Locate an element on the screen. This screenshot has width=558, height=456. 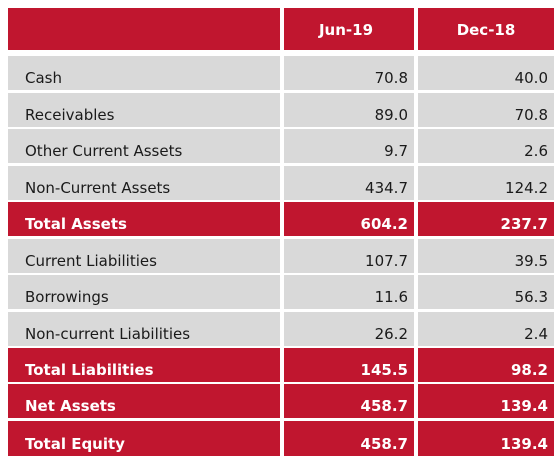
header-jun-19: Jun-19 is located at coordinates (349, 29).